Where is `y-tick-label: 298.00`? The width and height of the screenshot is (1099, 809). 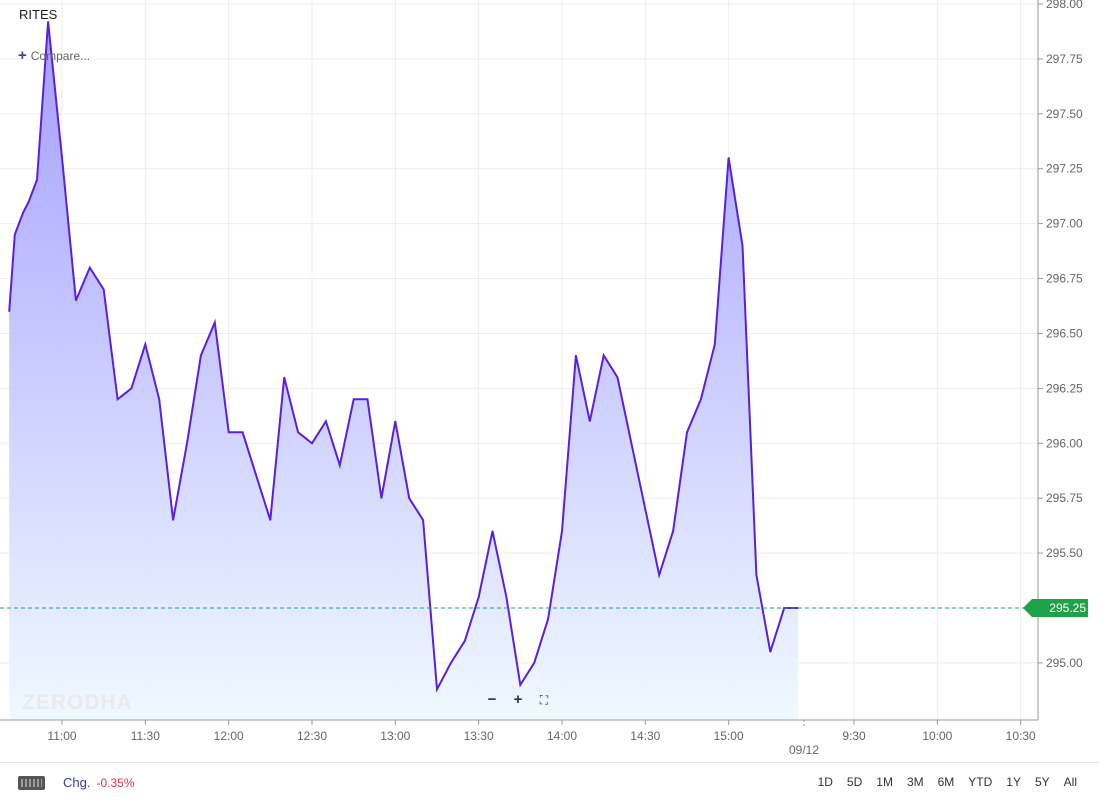
y-tick-label: 298.00 is located at coordinates (1064, 5).